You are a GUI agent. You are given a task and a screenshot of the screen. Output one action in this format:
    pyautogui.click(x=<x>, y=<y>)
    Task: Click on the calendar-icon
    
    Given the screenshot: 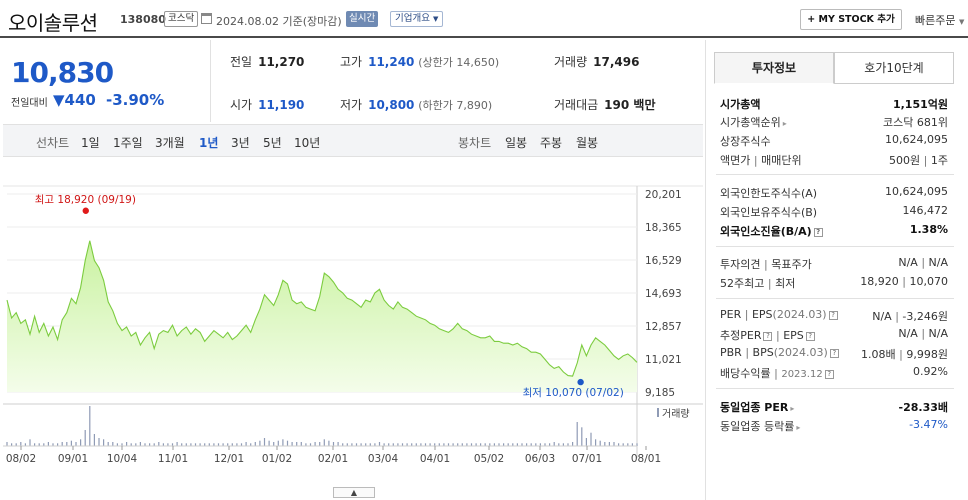 What is the action you would take?
    pyautogui.click(x=206, y=18)
    